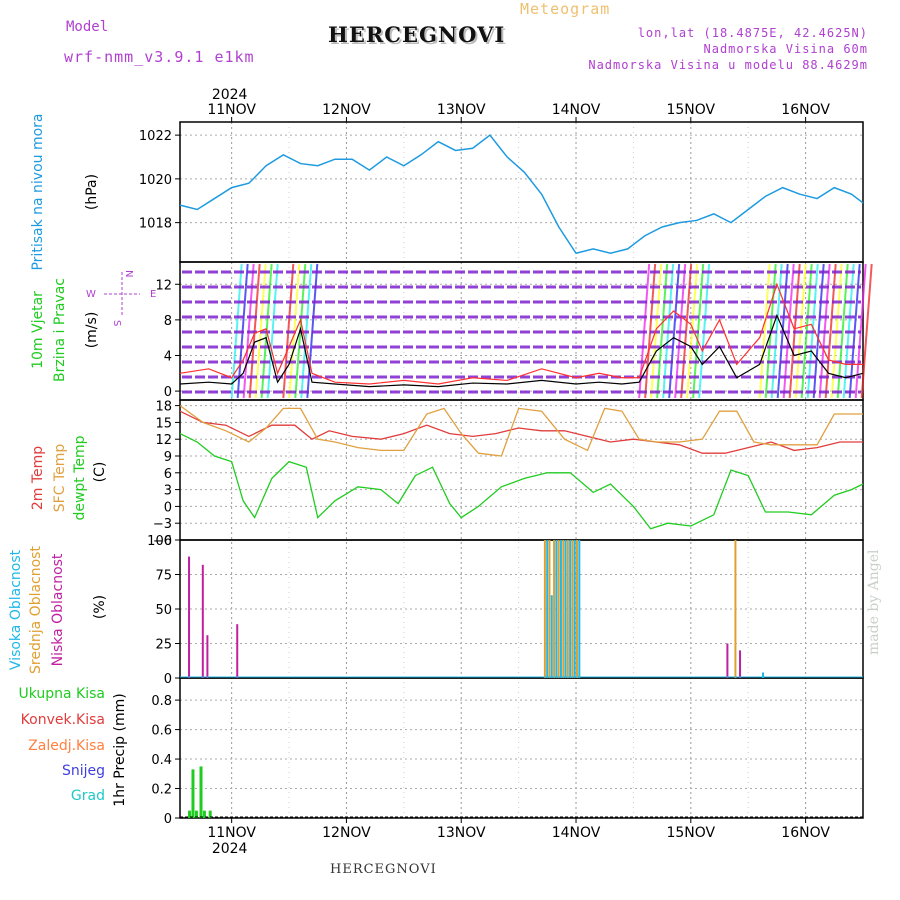 Image resolution: width=900 pixels, height=900 pixels. Describe the element at coordinates (16, 609) in the screenshot. I see `high-cloud-axis-label: Visoka Oblacnost` at that location.